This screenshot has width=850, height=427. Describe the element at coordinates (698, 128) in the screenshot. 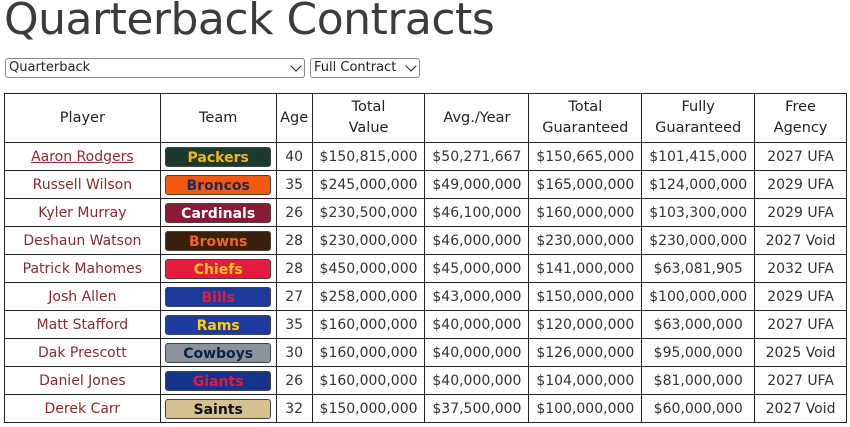

I see `header-fully-guaranteed-line2: Guaranteed` at that location.